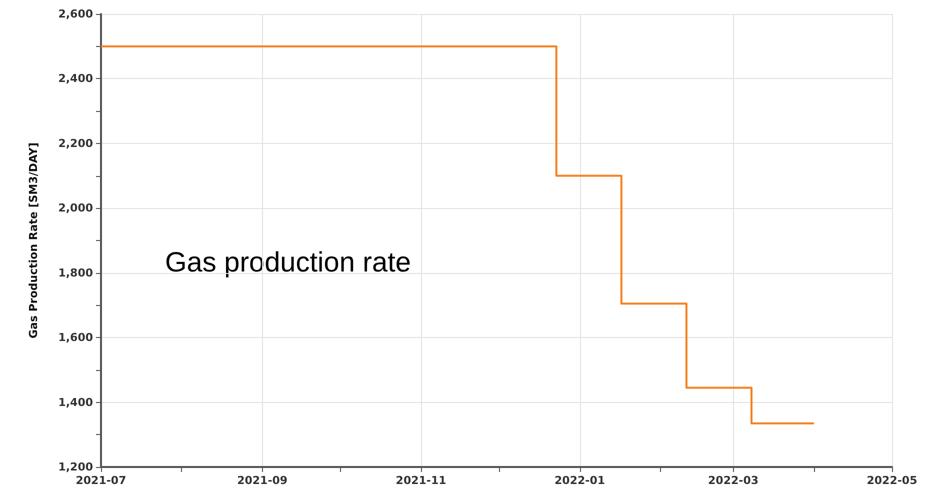 Image resolution: width=936 pixels, height=500 pixels. What do you see at coordinates (76, 208) in the screenshot?
I see `y-tick-label: 2,000` at bounding box center [76, 208].